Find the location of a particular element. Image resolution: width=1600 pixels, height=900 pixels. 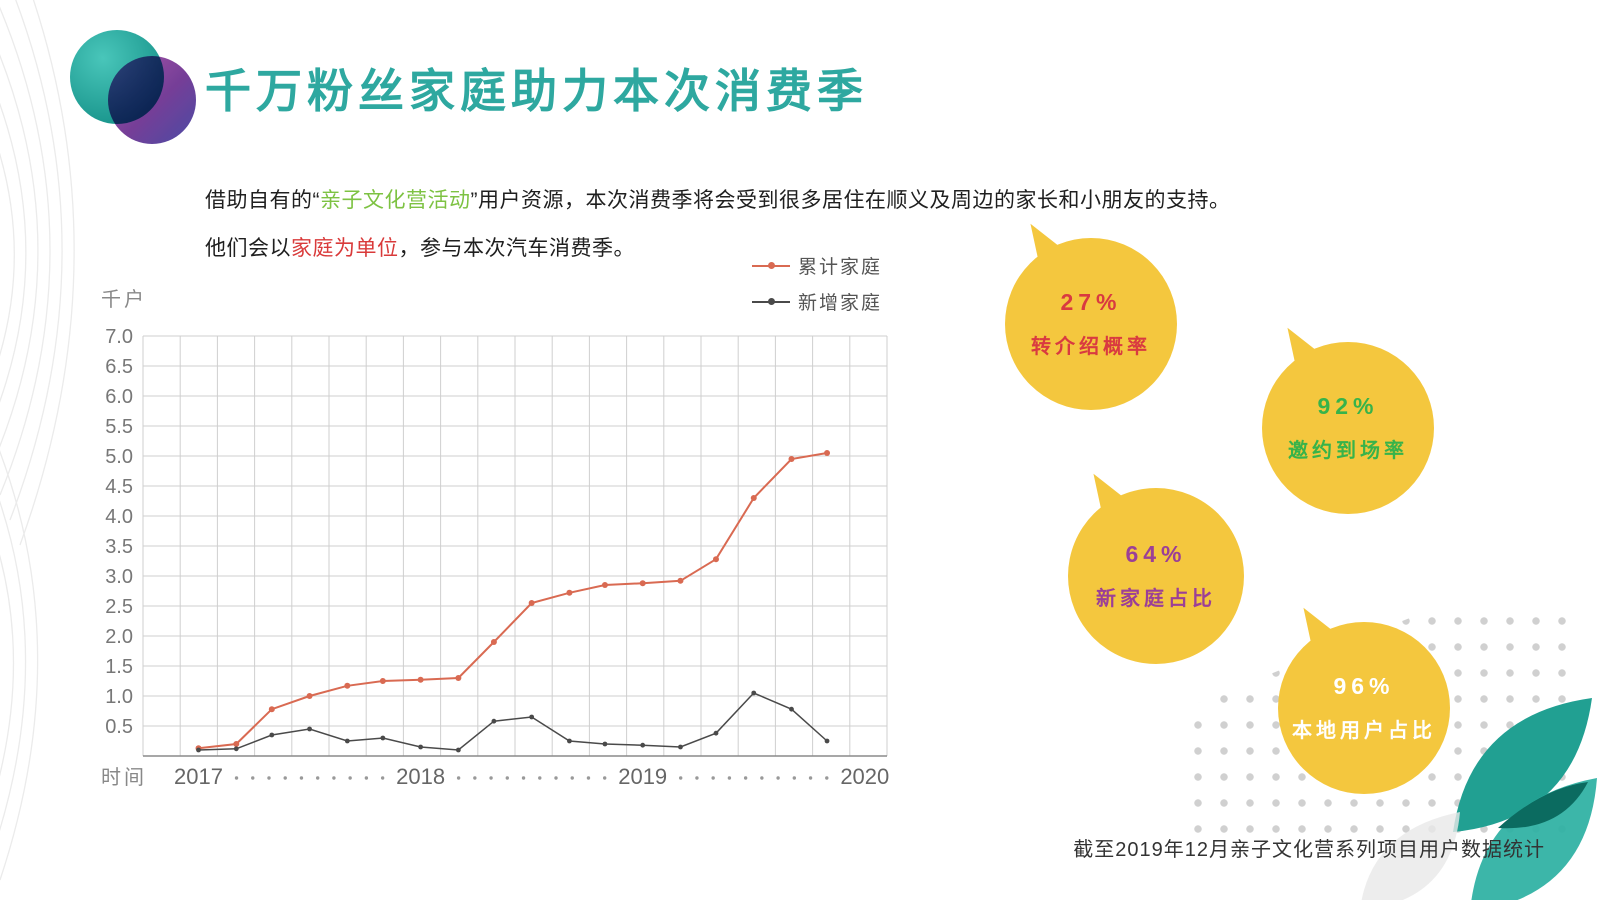

intro-paragraph-2: 他们会以家庭为单位，参与本次汽车消费季。 is located at coordinates (420, 247).